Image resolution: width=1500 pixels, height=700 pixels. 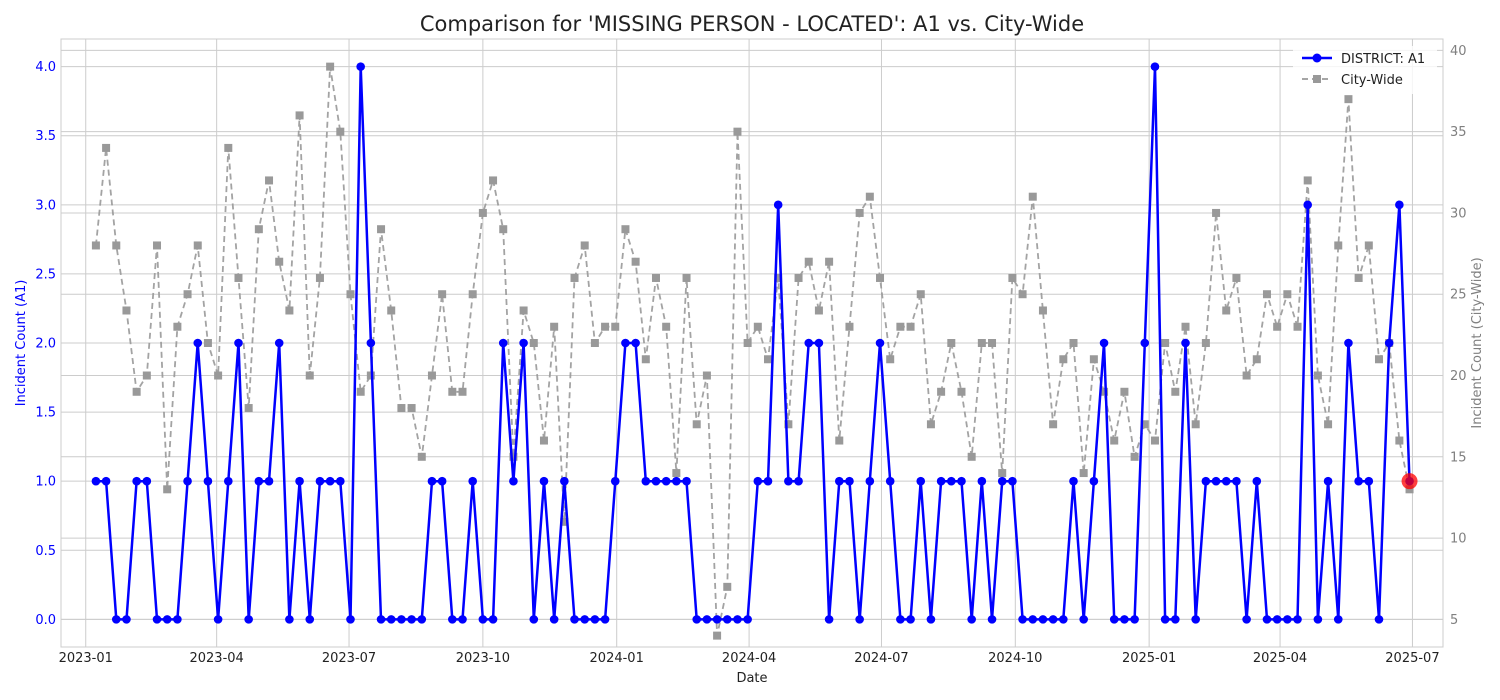 What do you see at coordinates (45, 482) in the screenshot?
I see `y-tick-label-left: 1.0` at bounding box center [45, 482].